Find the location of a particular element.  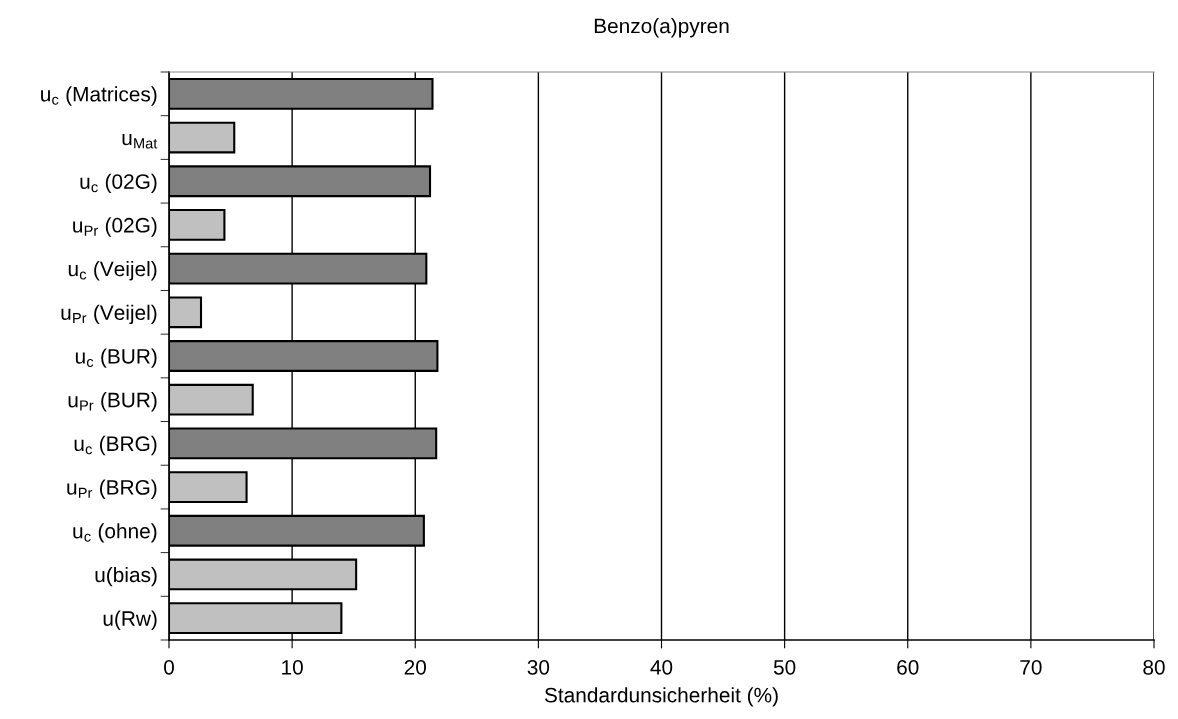

y-tick-label: u(bias) is located at coordinates (126, 576).